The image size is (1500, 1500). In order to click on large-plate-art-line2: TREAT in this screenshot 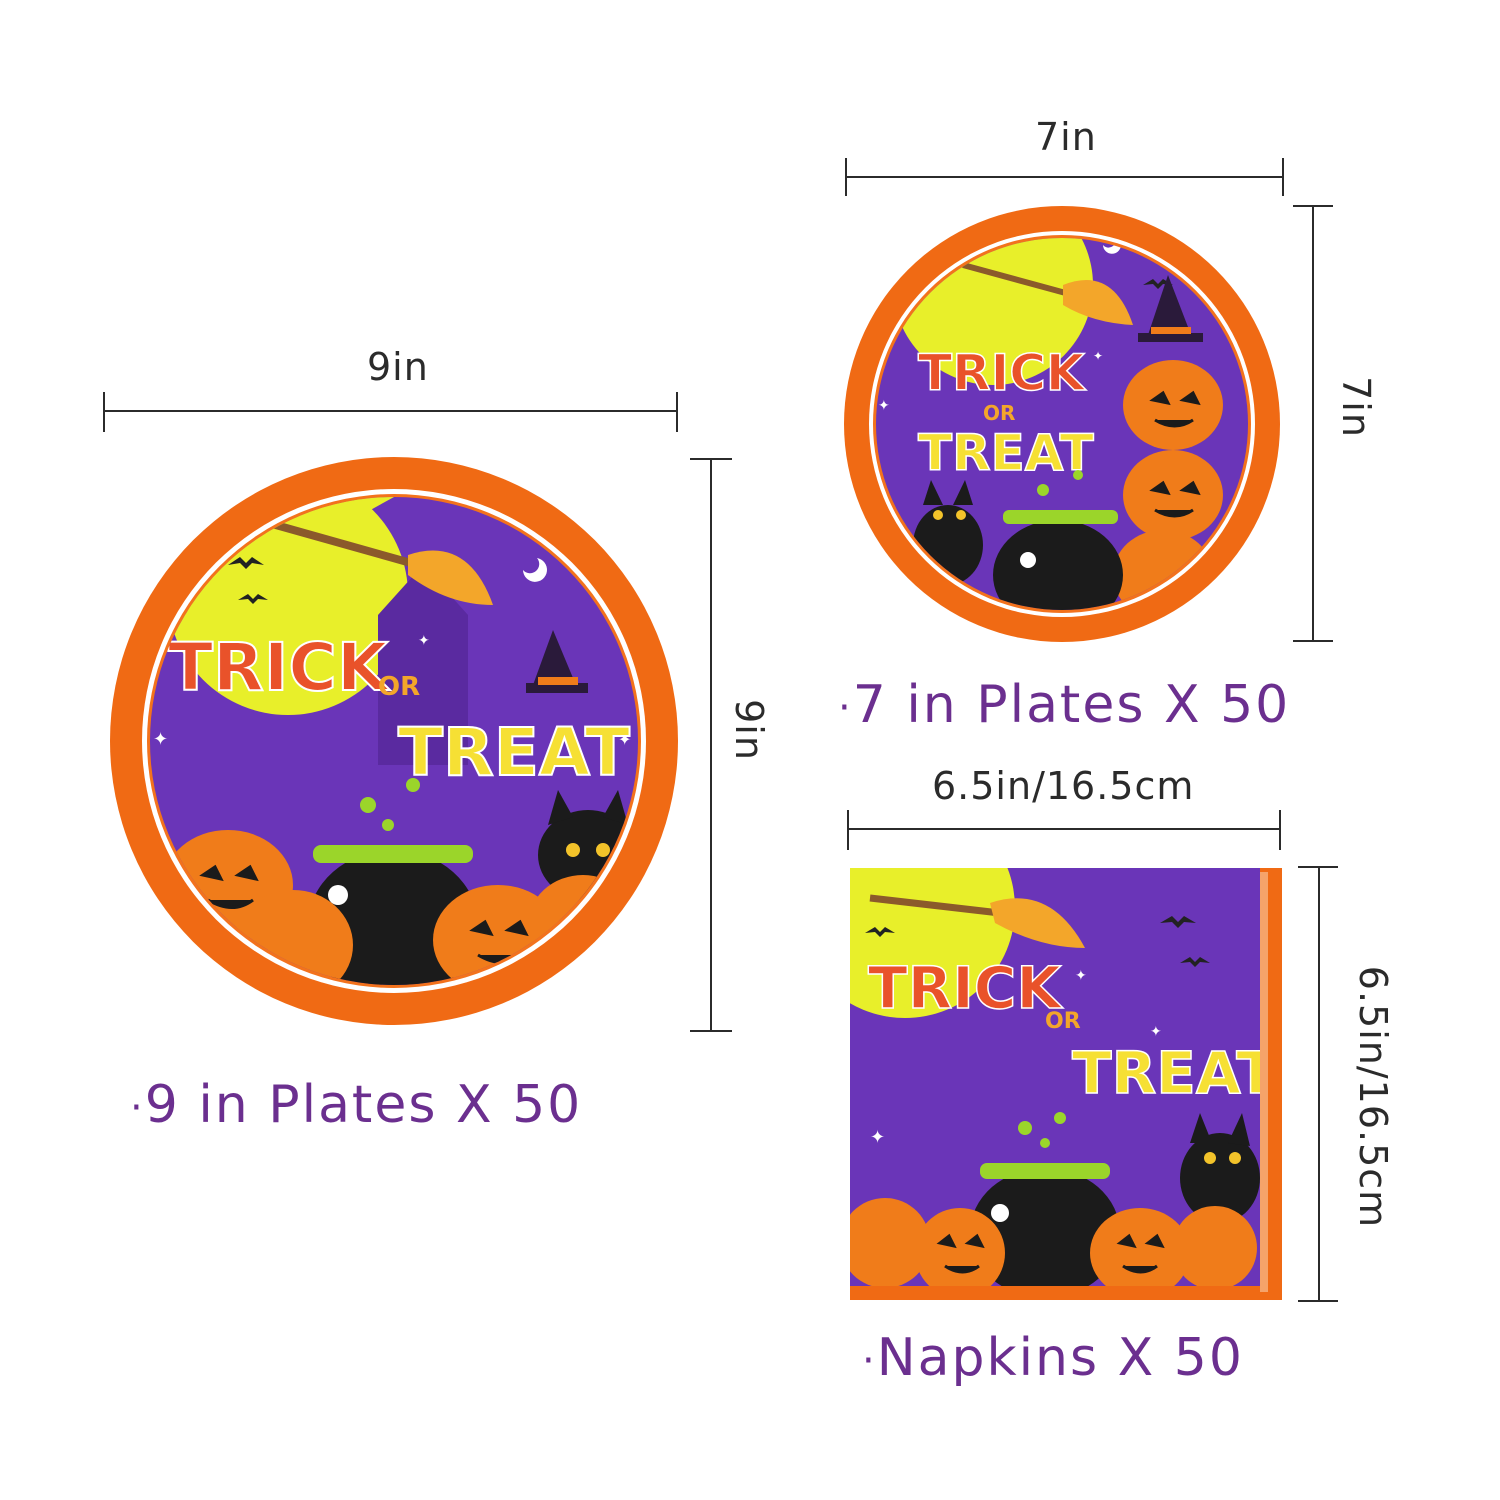, I will do `click(514, 752)`.